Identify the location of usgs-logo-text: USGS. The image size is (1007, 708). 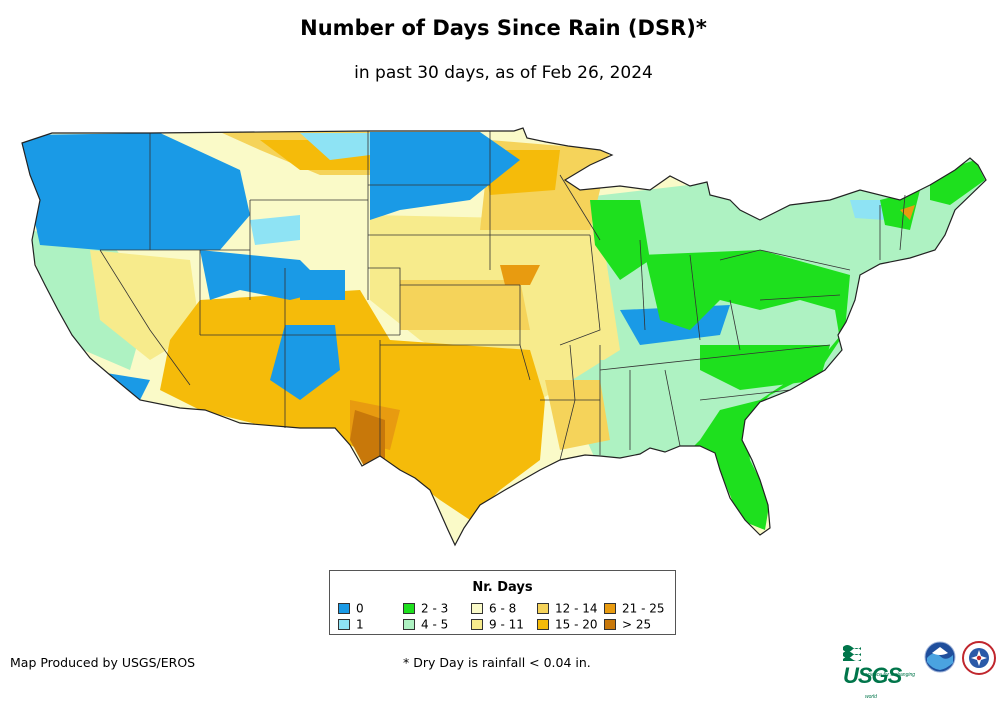
(872, 675).